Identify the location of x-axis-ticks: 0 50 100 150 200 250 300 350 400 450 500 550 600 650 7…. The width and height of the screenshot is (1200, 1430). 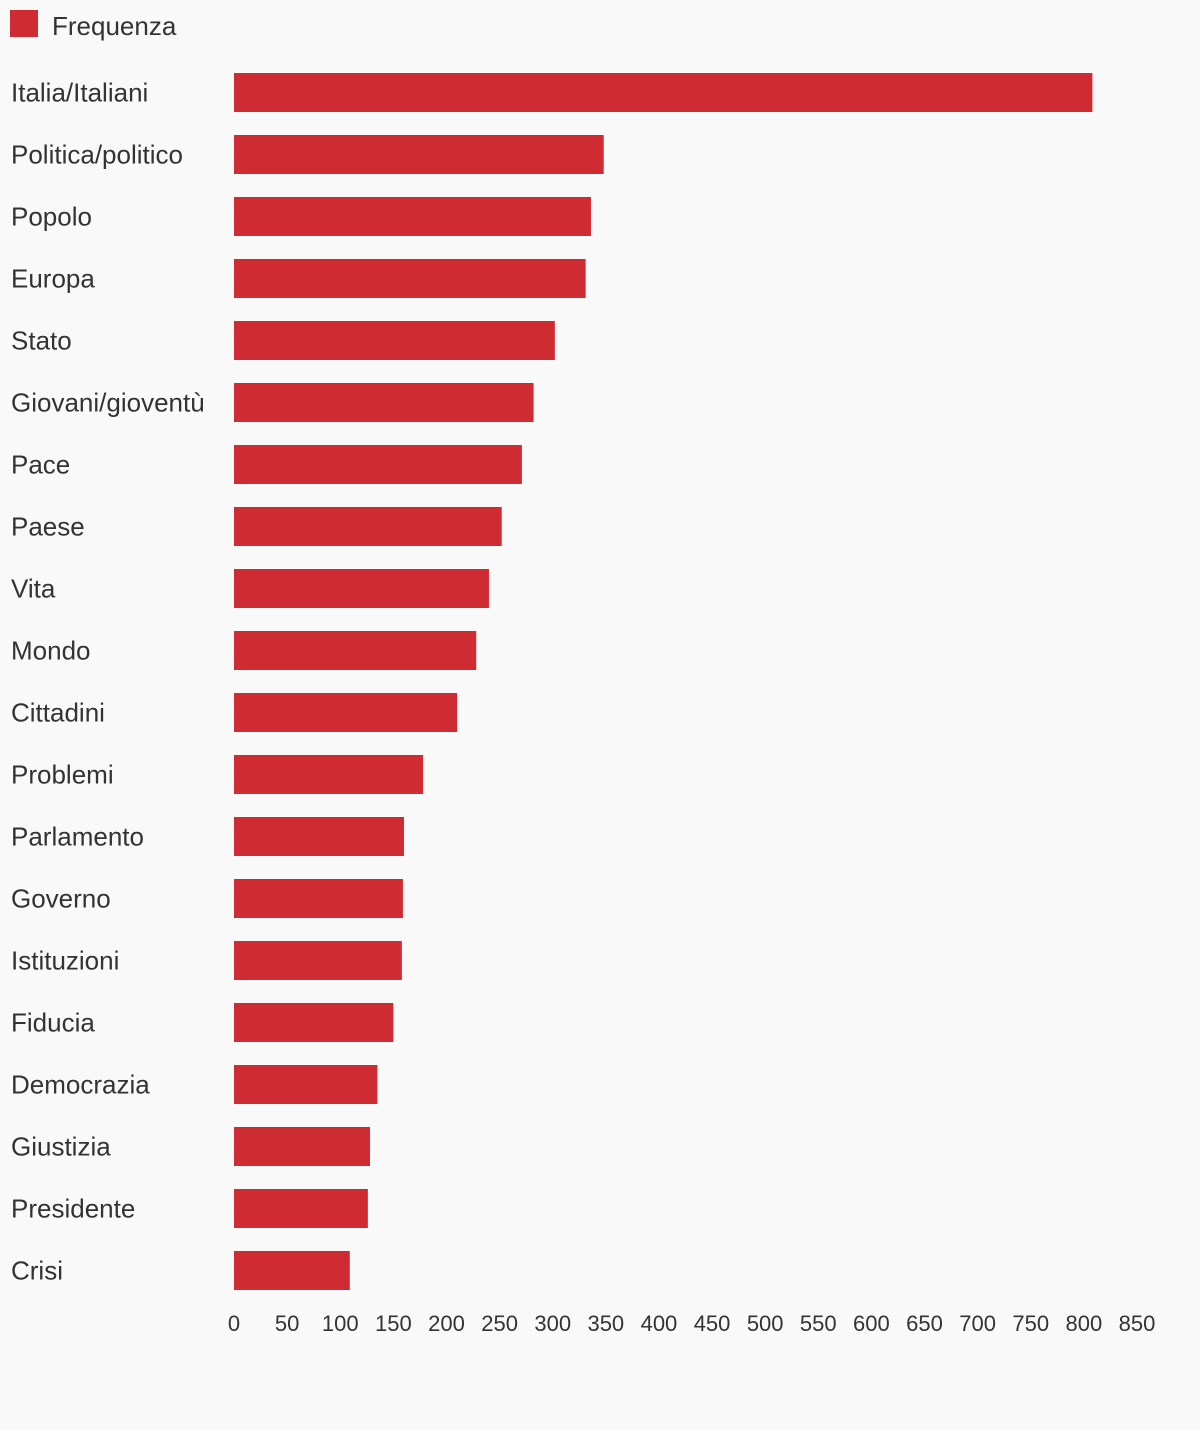
(691, 1323).